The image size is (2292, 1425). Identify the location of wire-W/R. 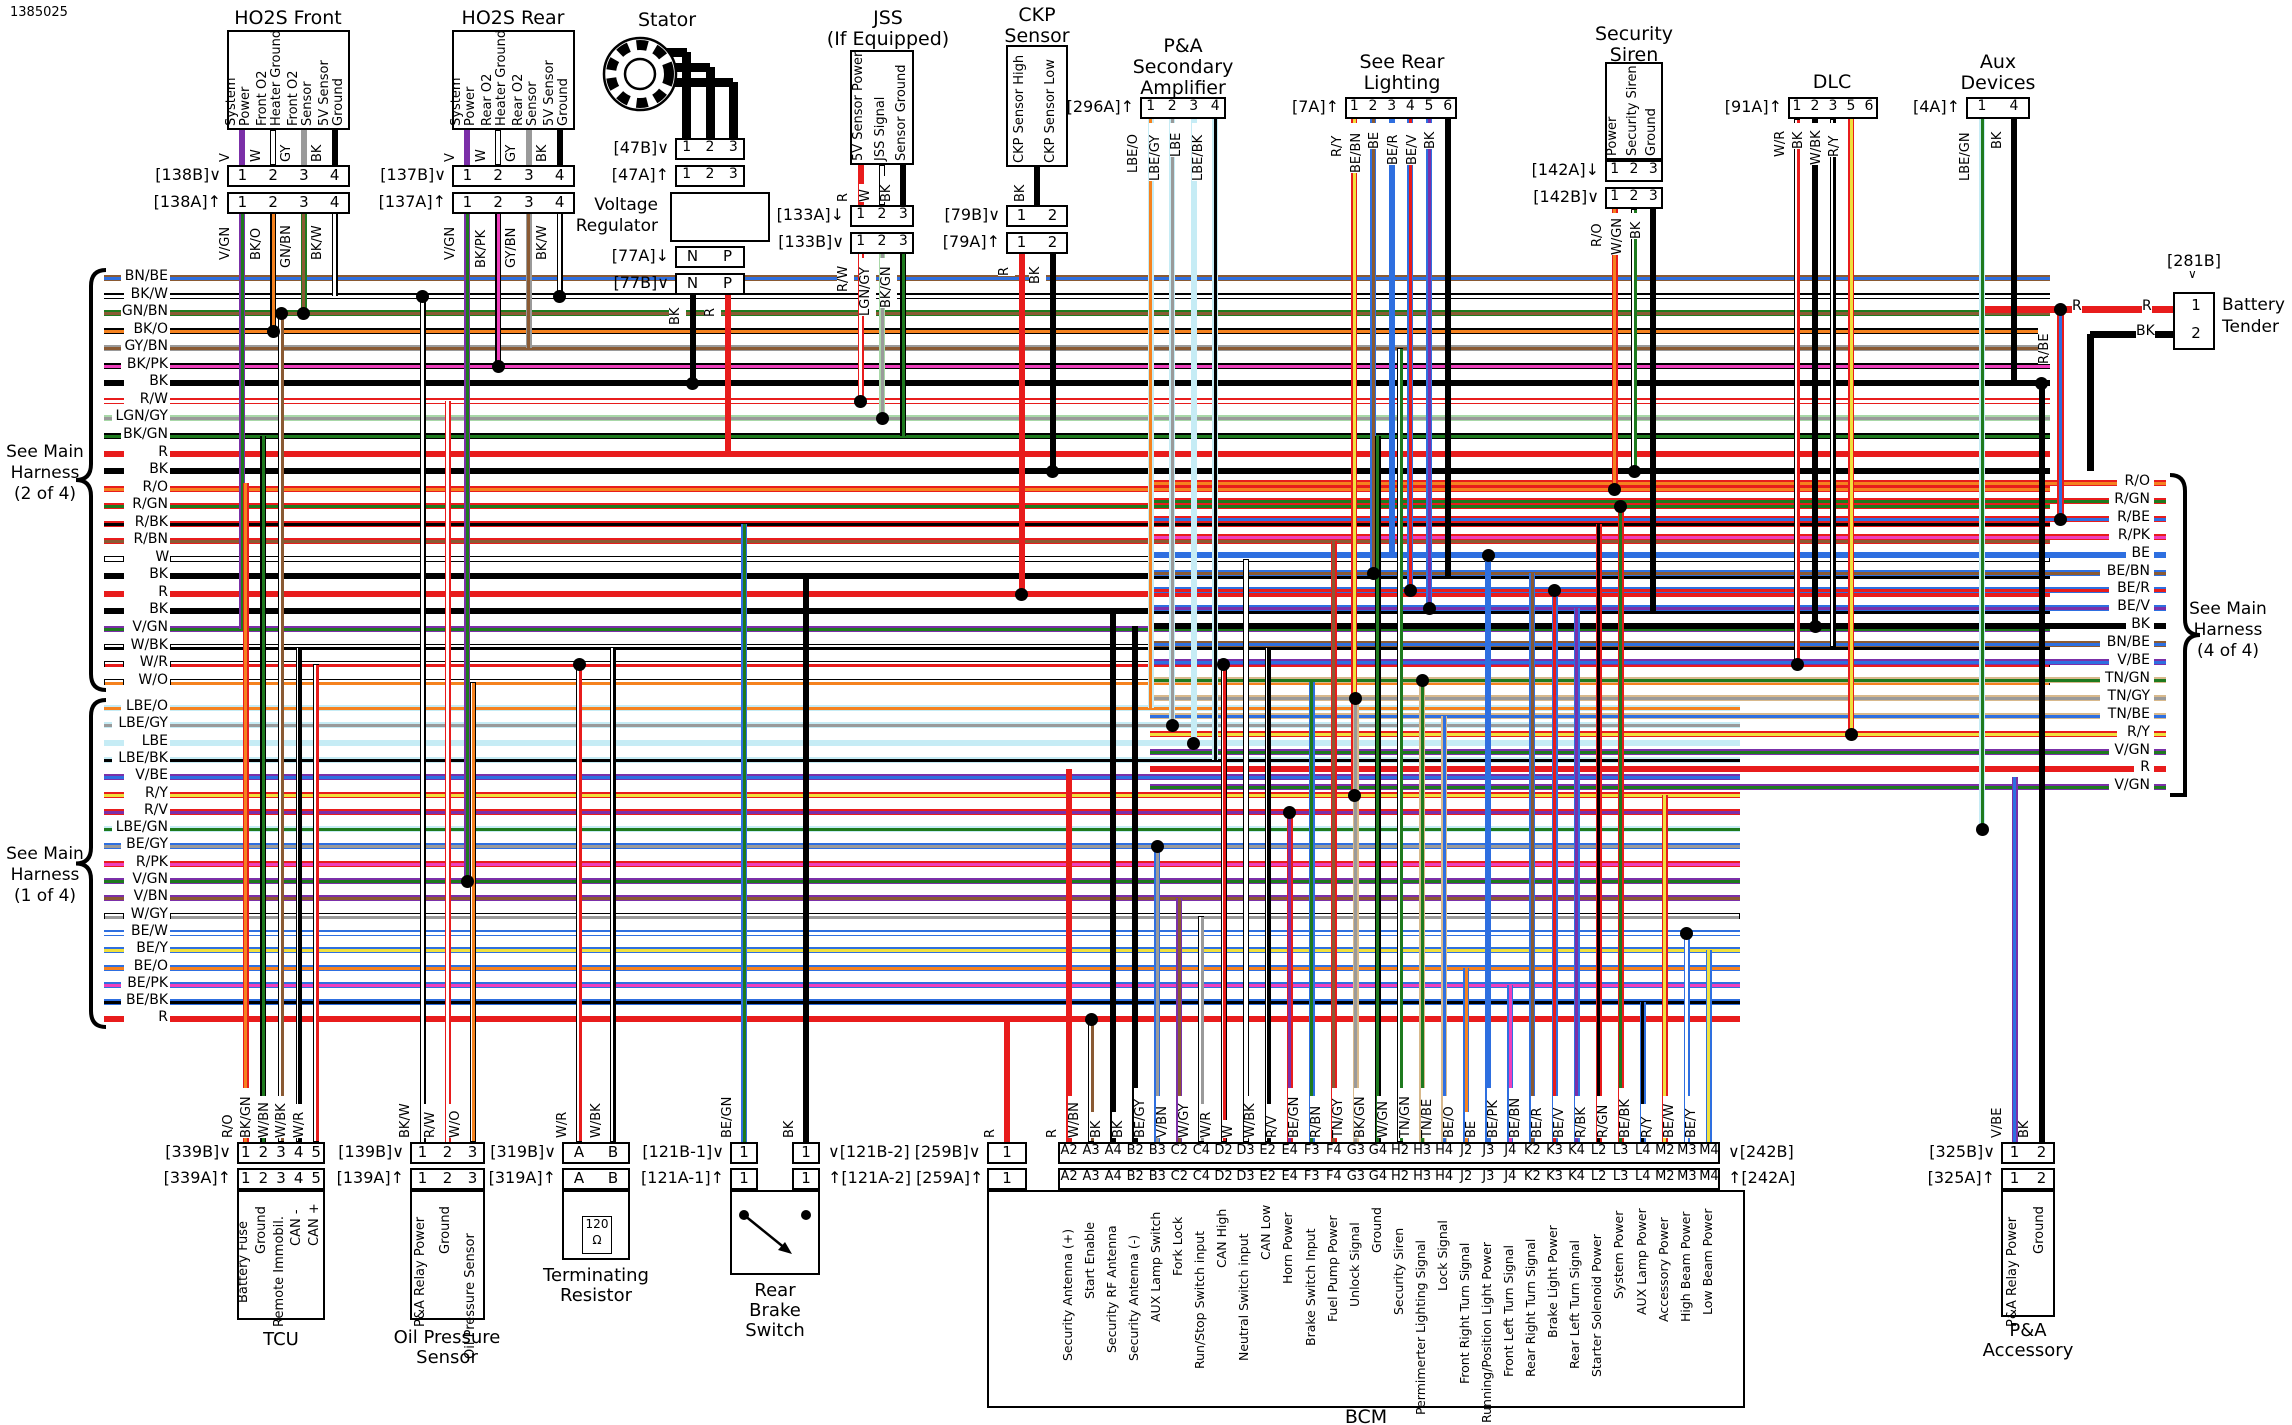
(1223, 903).